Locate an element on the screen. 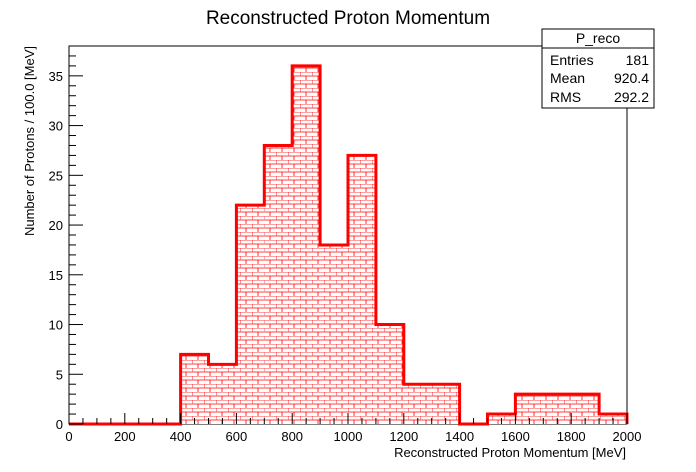 The image size is (696, 472). y-tick-label: 5 is located at coordinates (59, 374).